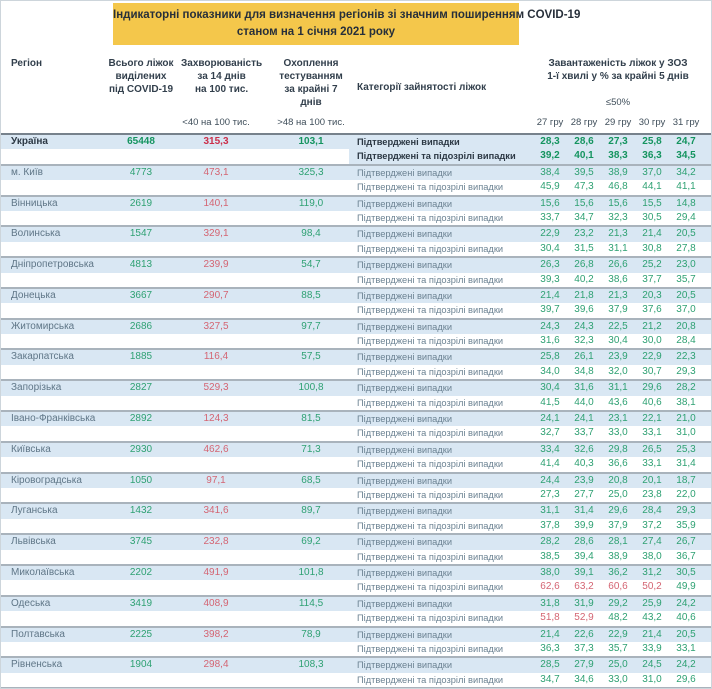  Describe the element at coordinates (141, 388) in the screenshot. I see `beds-total-cell: 2827` at that location.